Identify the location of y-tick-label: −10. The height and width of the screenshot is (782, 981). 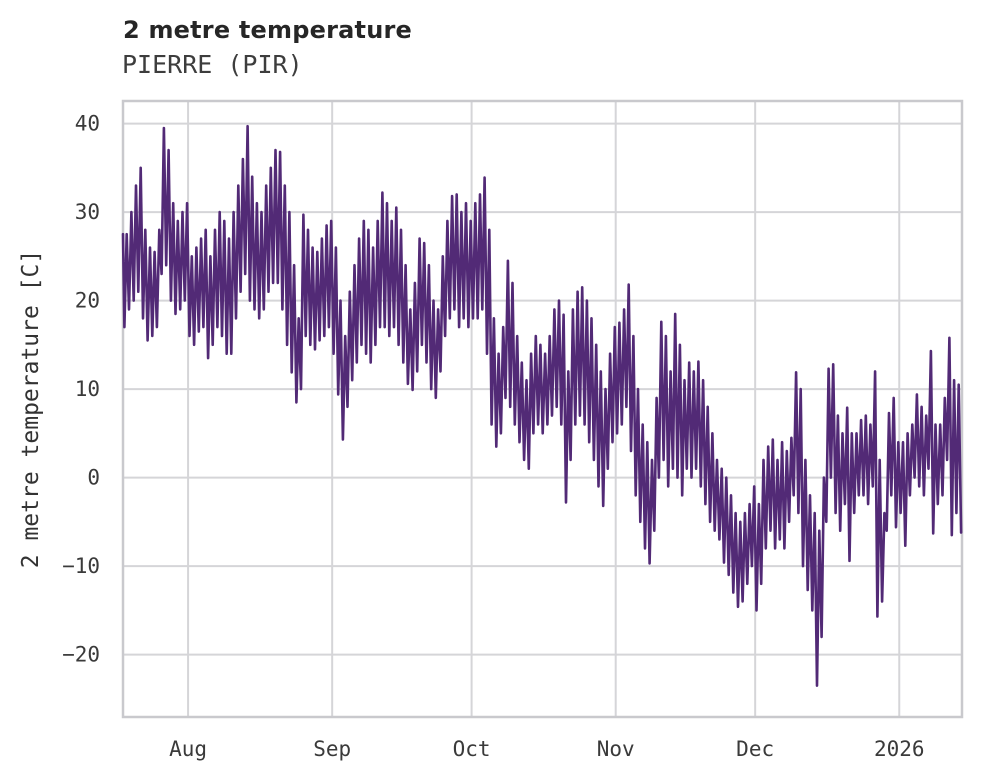
(81, 566).